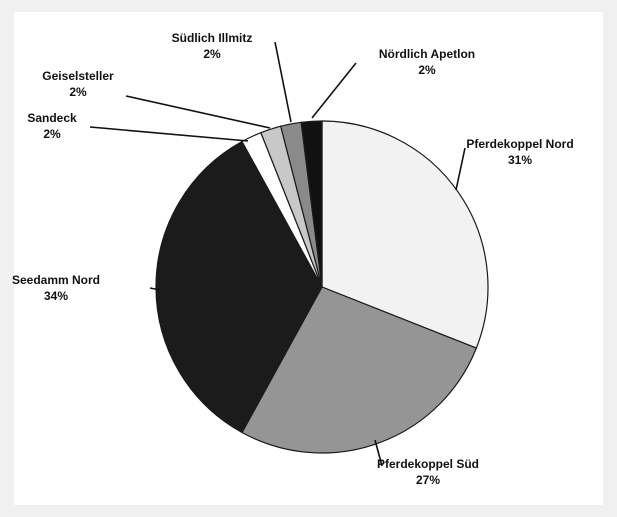 The height and width of the screenshot is (517, 617). I want to click on slice-label-geiselsteller: Geiselsteller, so click(78, 76).